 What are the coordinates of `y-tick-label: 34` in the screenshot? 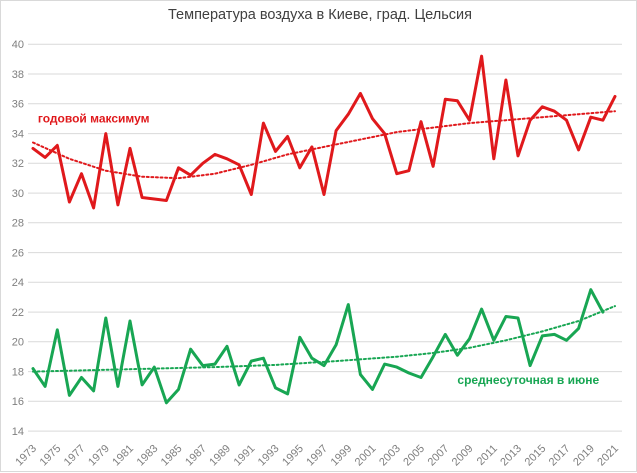 It's located at (18, 134).